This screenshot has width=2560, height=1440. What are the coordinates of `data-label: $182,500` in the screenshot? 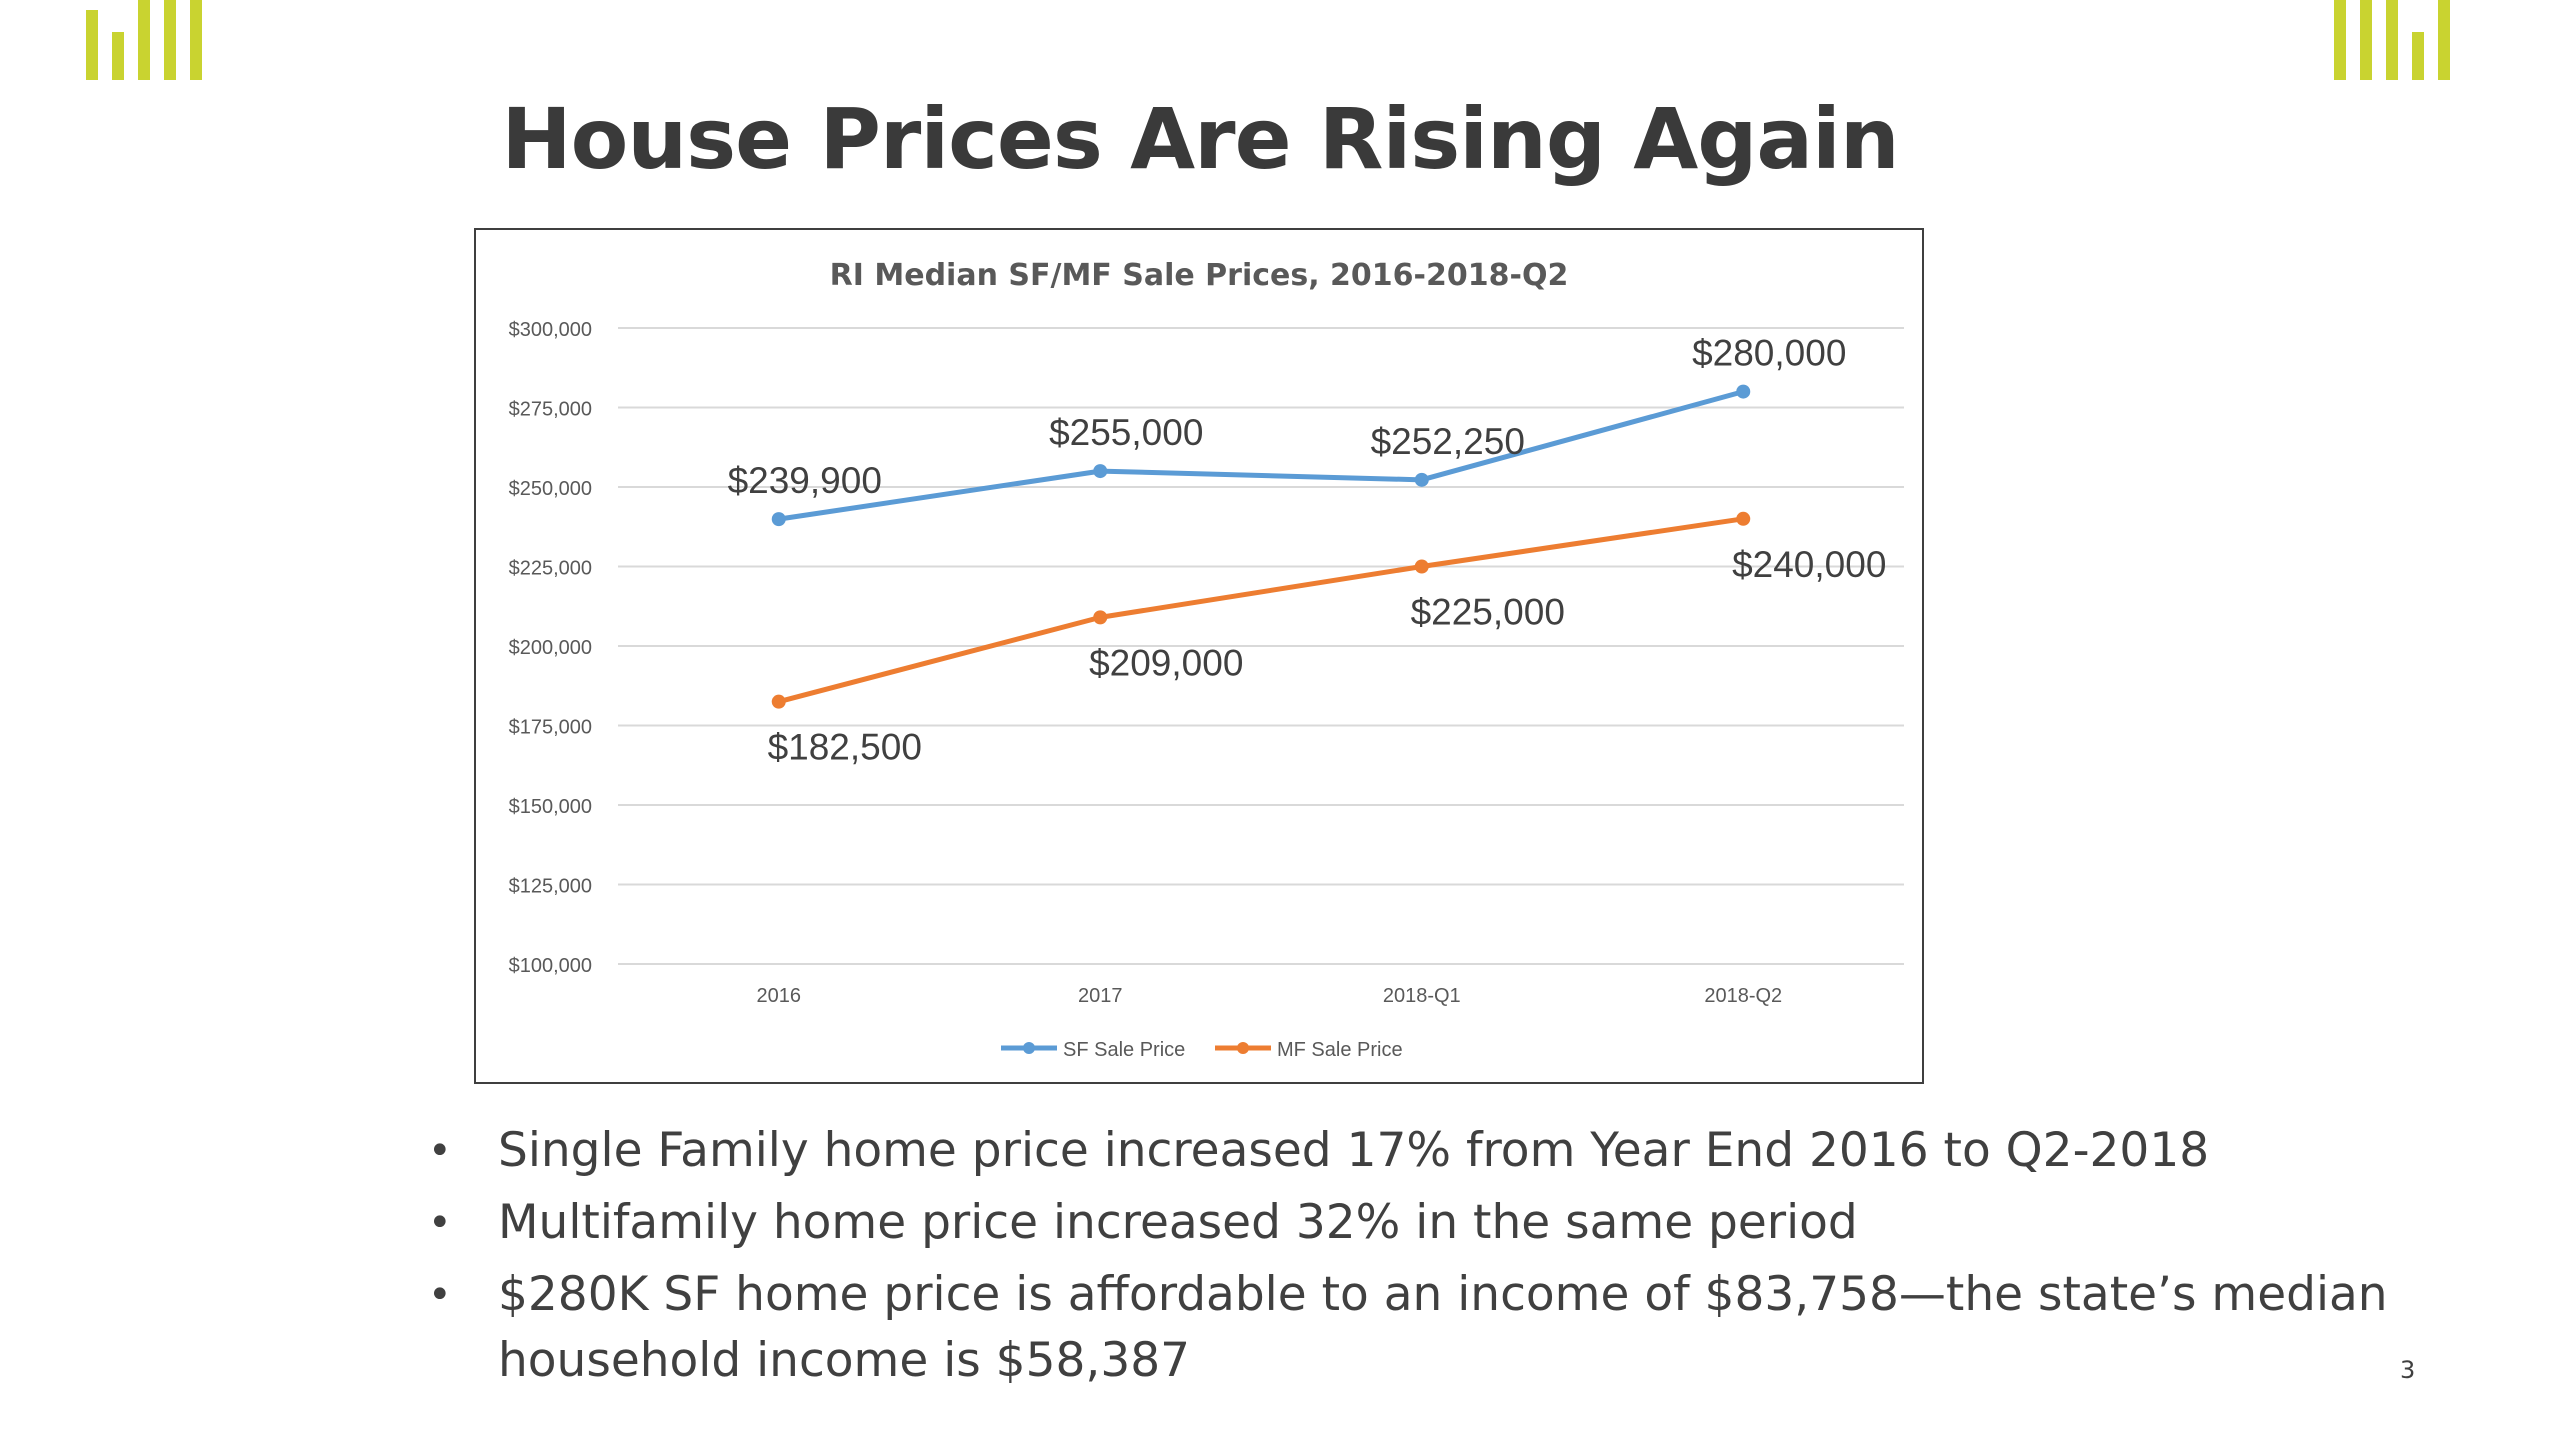 It's located at (845, 747).